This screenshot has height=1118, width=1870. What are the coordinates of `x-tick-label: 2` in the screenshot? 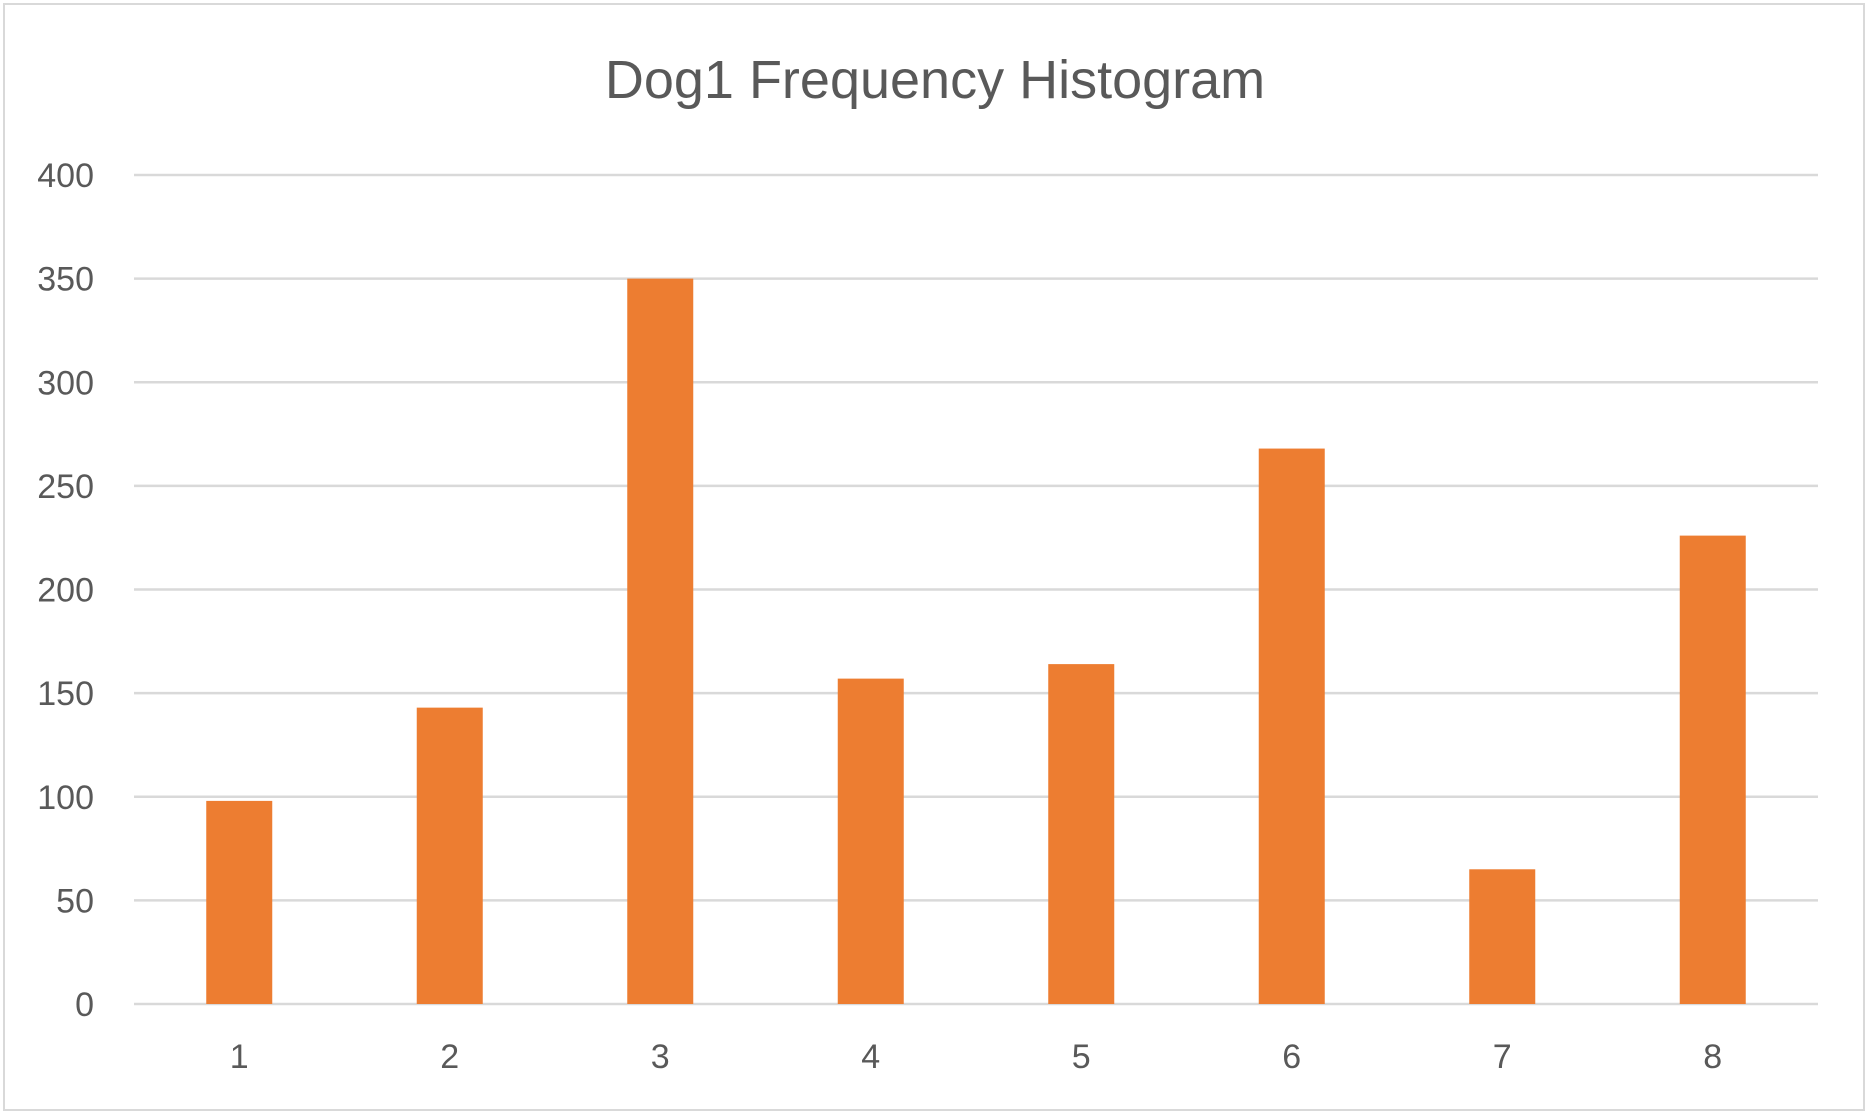 It's located at (449, 1057).